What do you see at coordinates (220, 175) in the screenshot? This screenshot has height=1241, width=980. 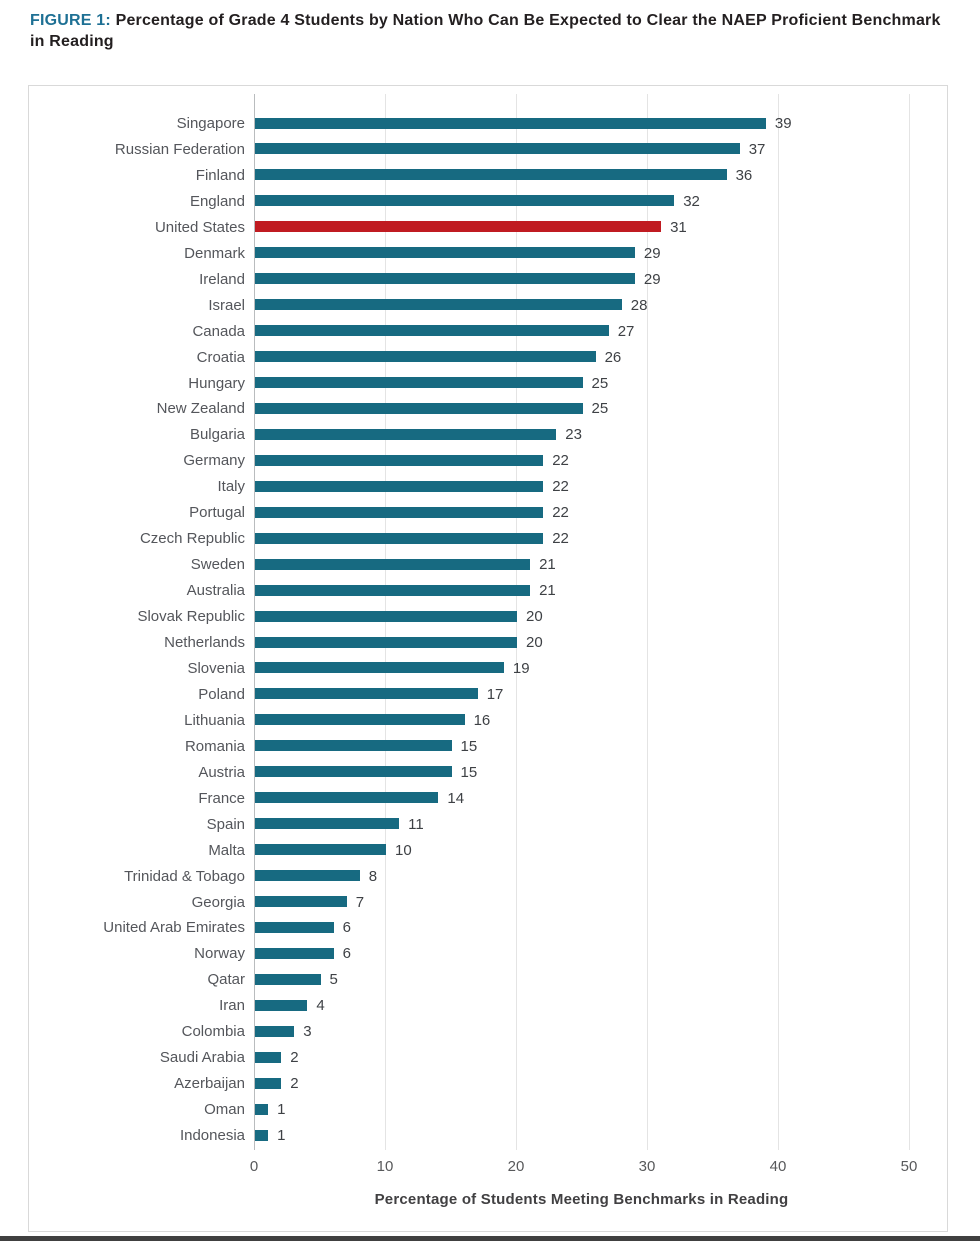 I see `country-label: Finland` at bounding box center [220, 175].